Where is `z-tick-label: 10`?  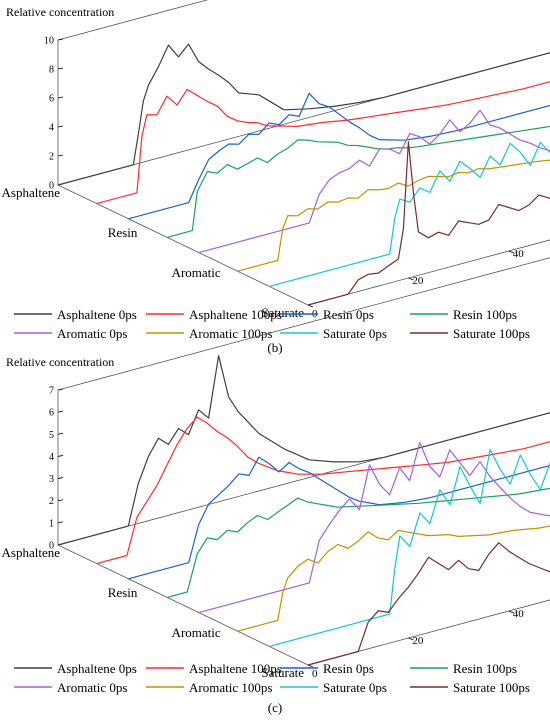
z-tick-label: 10 is located at coordinates (49, 41).